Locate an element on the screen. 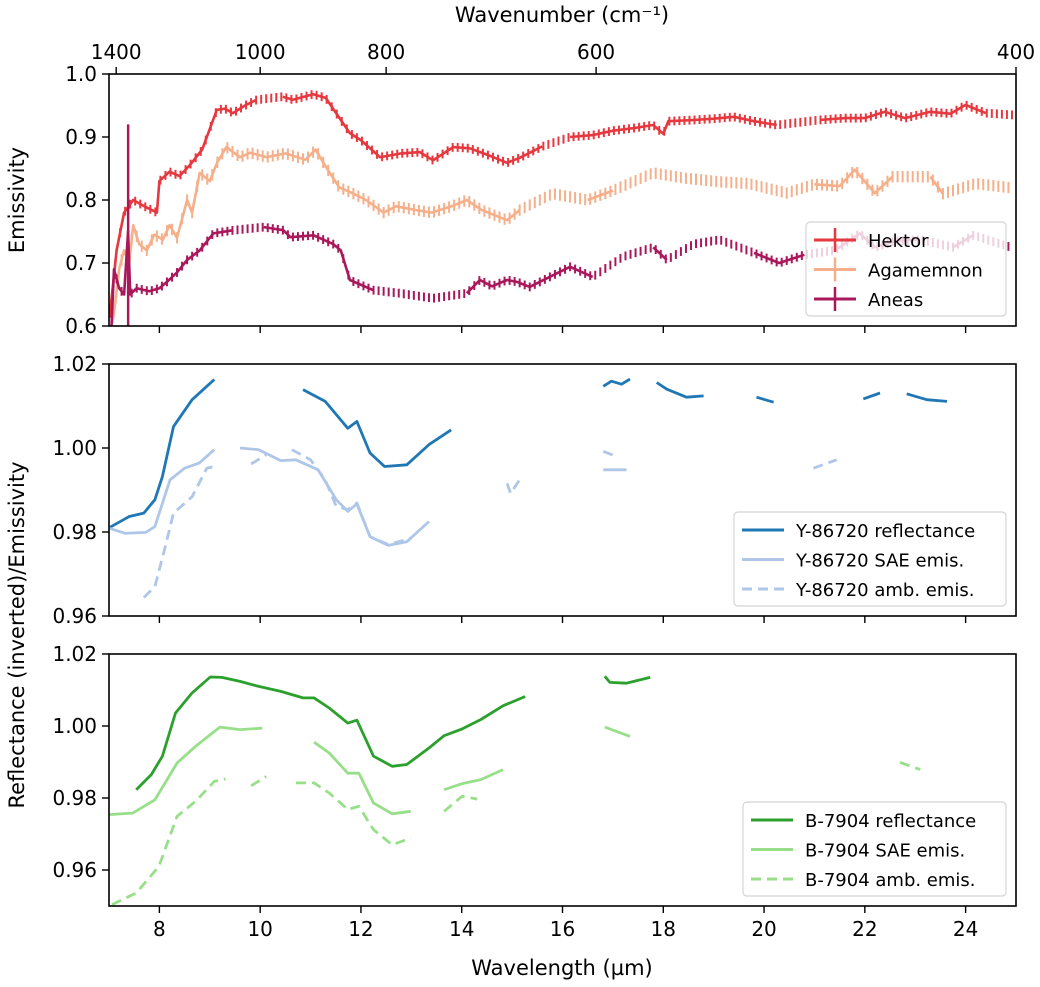 The height and width of the screenshot is (987, 1040). series-y-86720-sae-emis- is located at coordinates (368, 496).